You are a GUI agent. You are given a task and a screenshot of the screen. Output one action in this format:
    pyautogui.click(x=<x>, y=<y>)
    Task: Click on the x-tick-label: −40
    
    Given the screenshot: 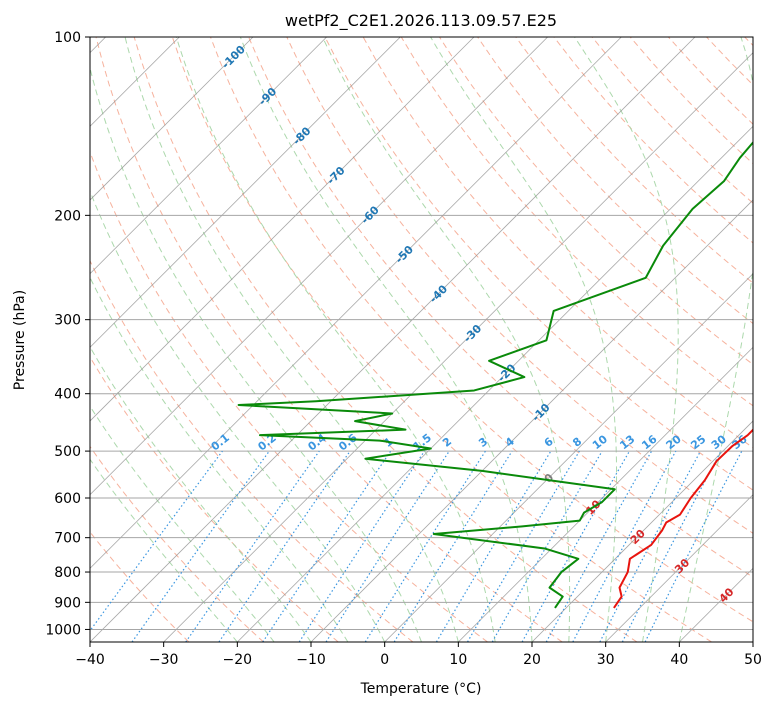 What is the action you would take?
    pyautogui.click(x=90, y=660)
    